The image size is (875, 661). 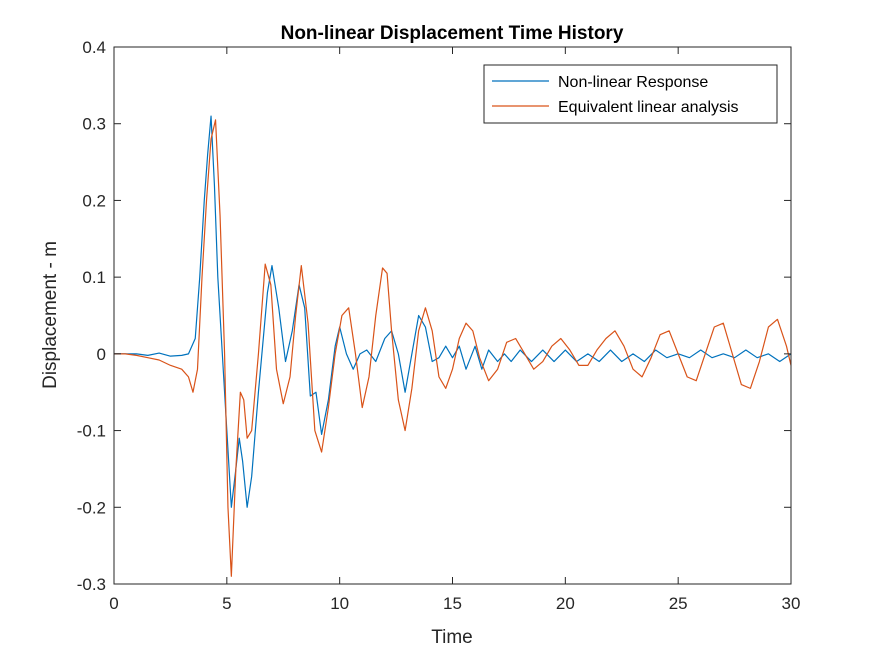 What do you see at coordinates (226, 603) in the screenshot?
I see `x-tick-label: 5` at bounding box center [226, 603].